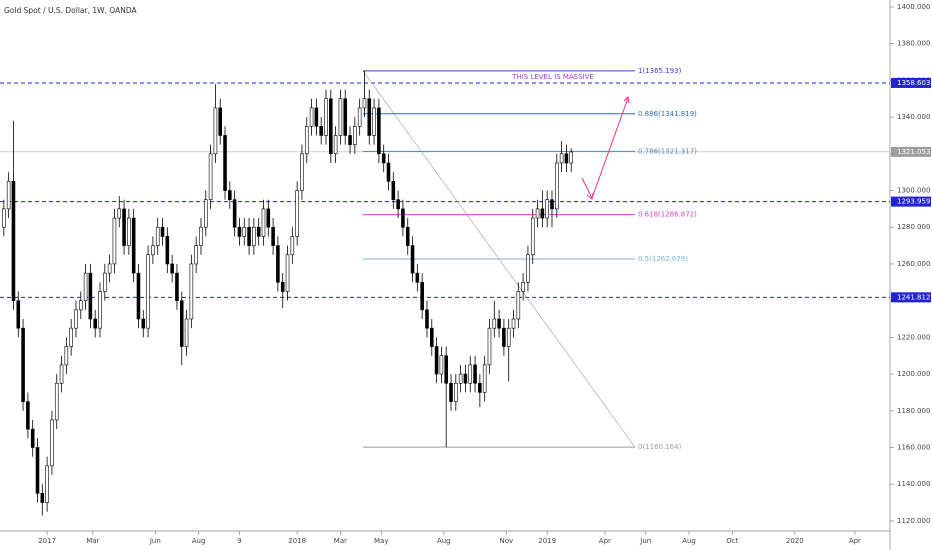 This screenshot has width=932, height=550. I want to click on arrow-head, so click(626, 99).